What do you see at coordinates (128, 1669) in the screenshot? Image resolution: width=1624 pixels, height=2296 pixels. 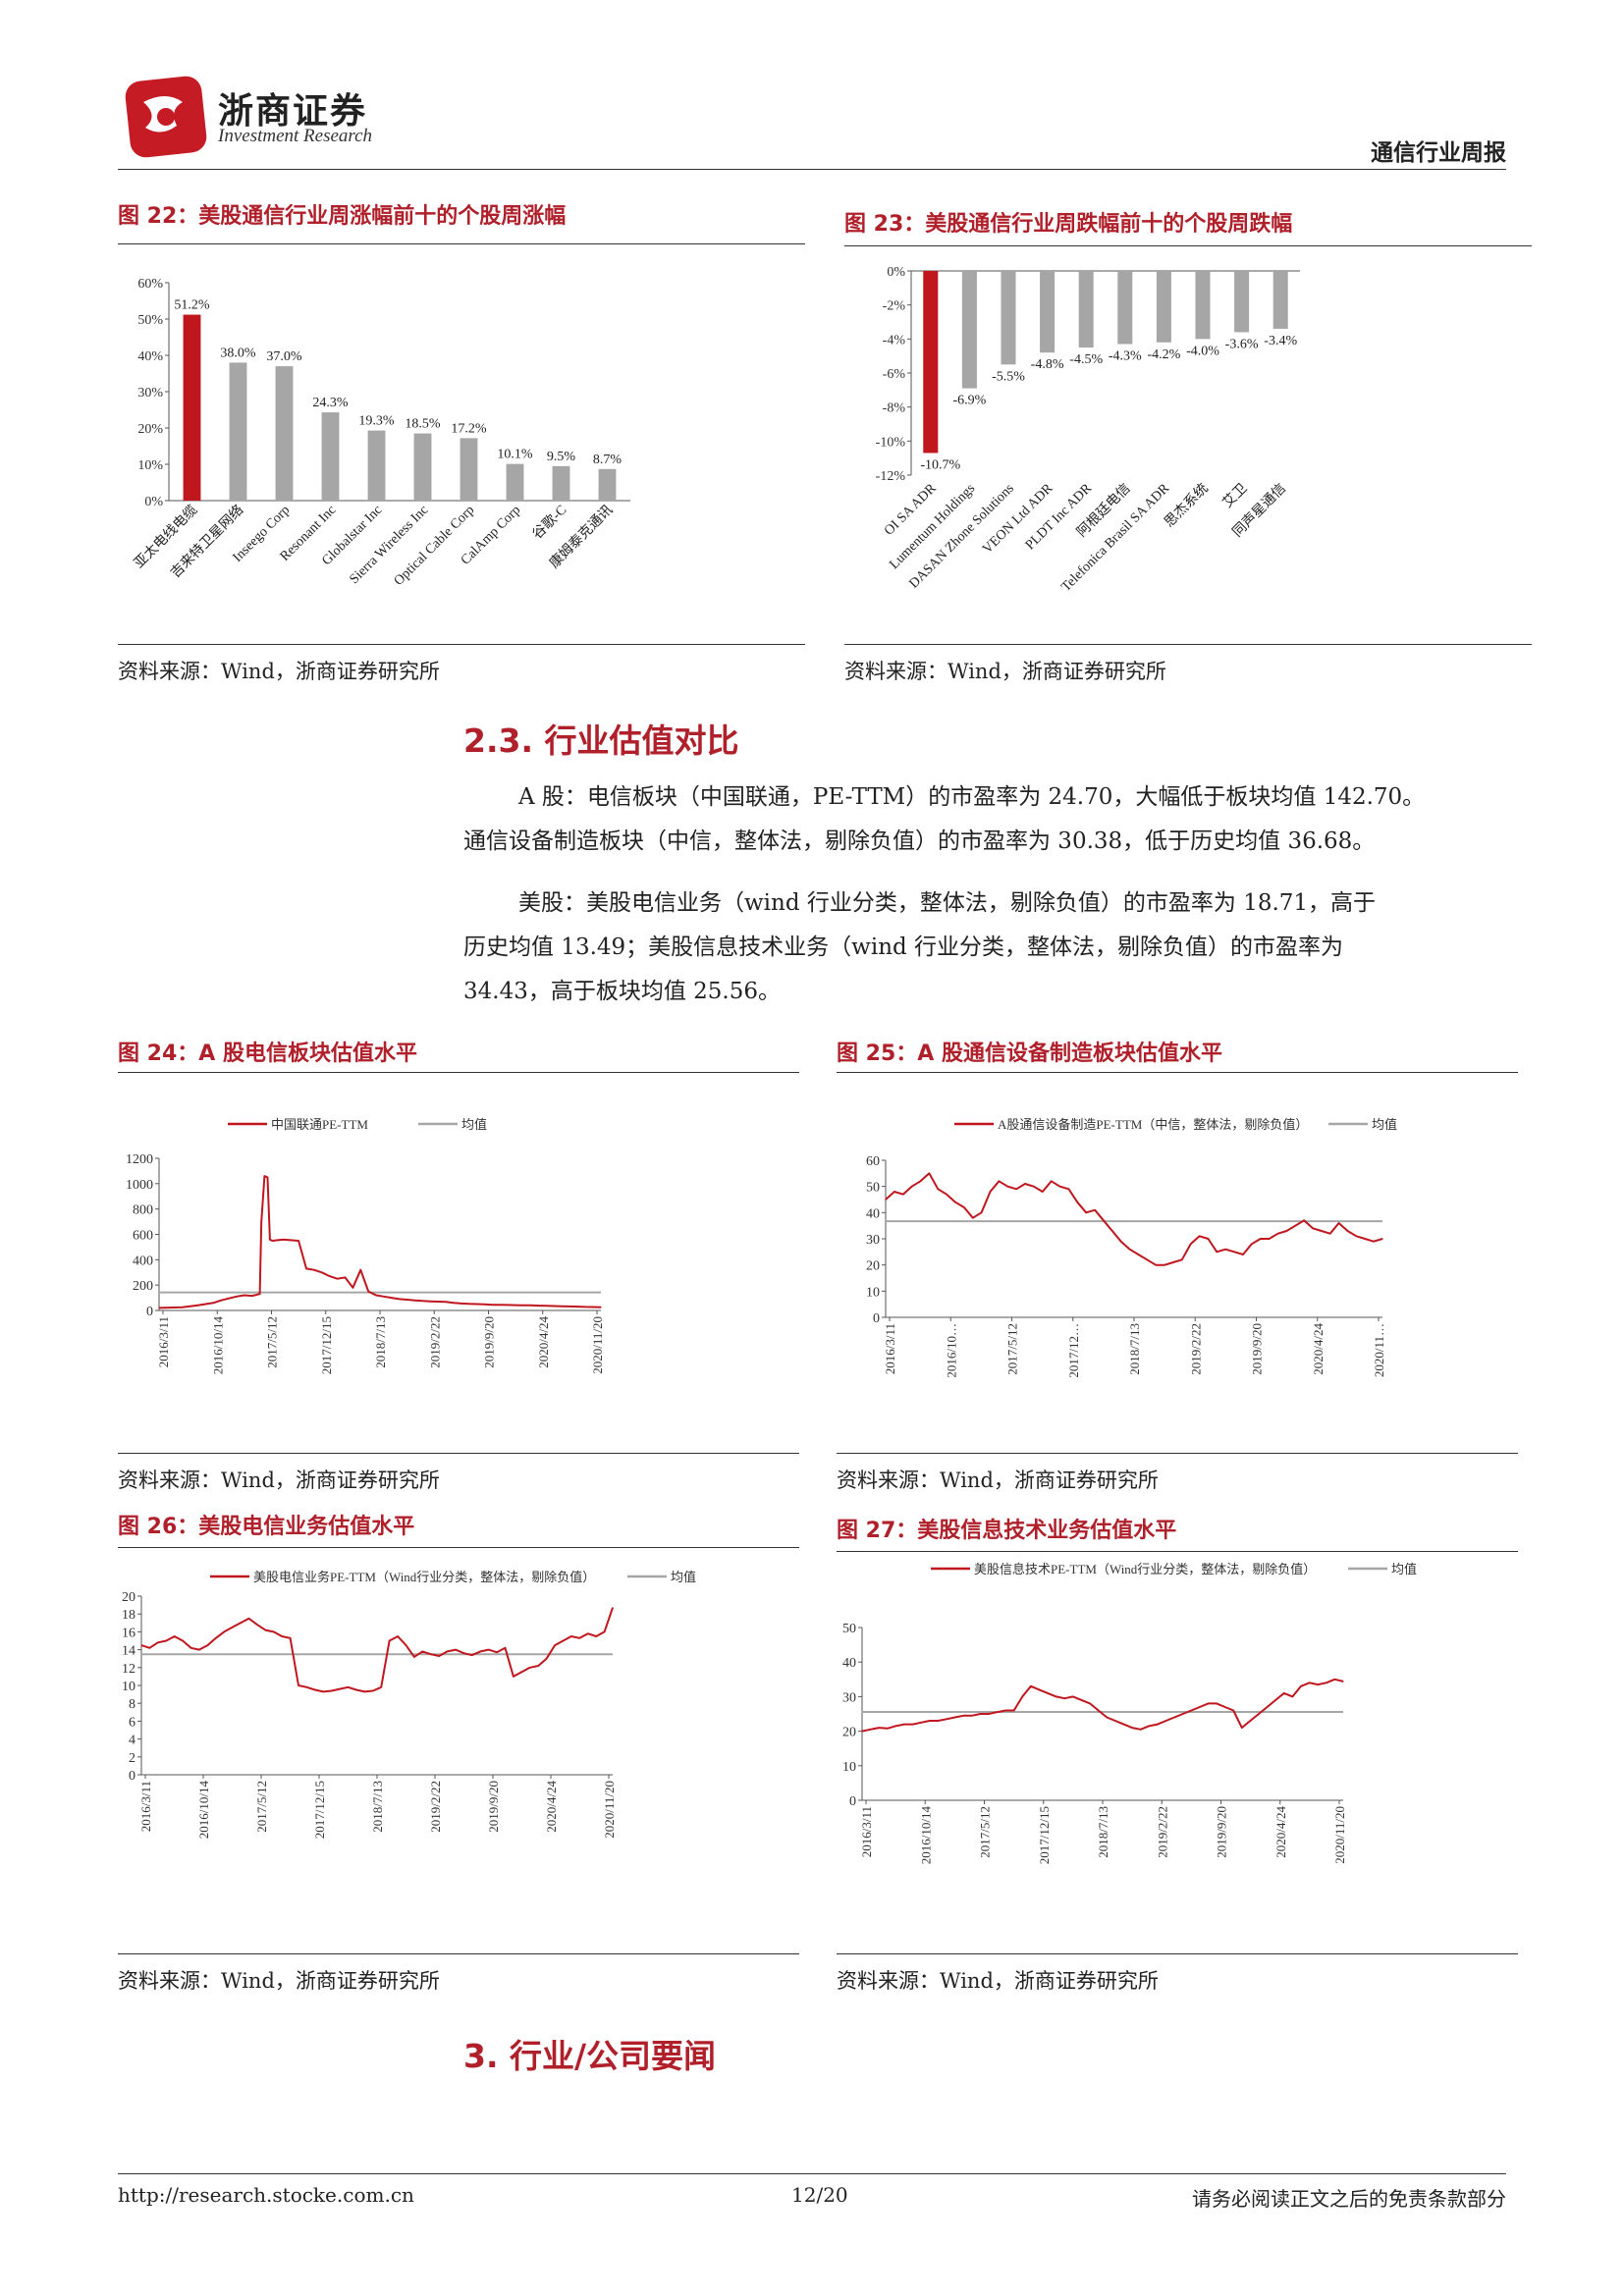 I see `fig26-ytick: 12` at bounding box center [128, 1669].